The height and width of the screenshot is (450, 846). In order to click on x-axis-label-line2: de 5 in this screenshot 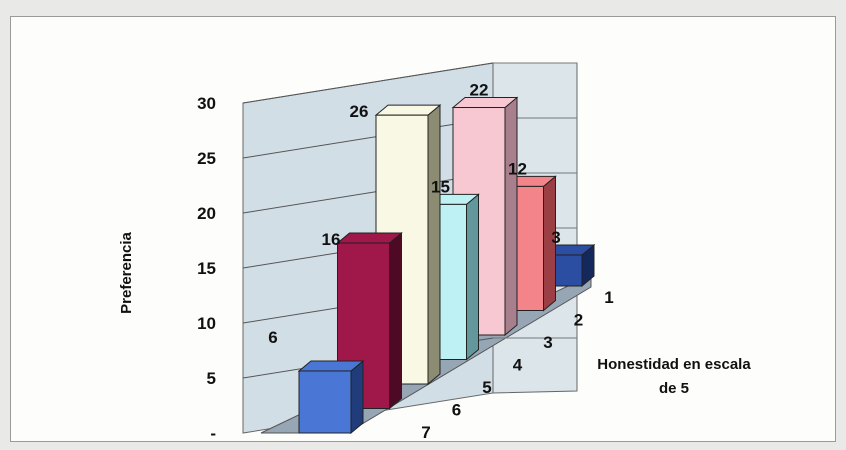, I will do `click(674, 388)`.